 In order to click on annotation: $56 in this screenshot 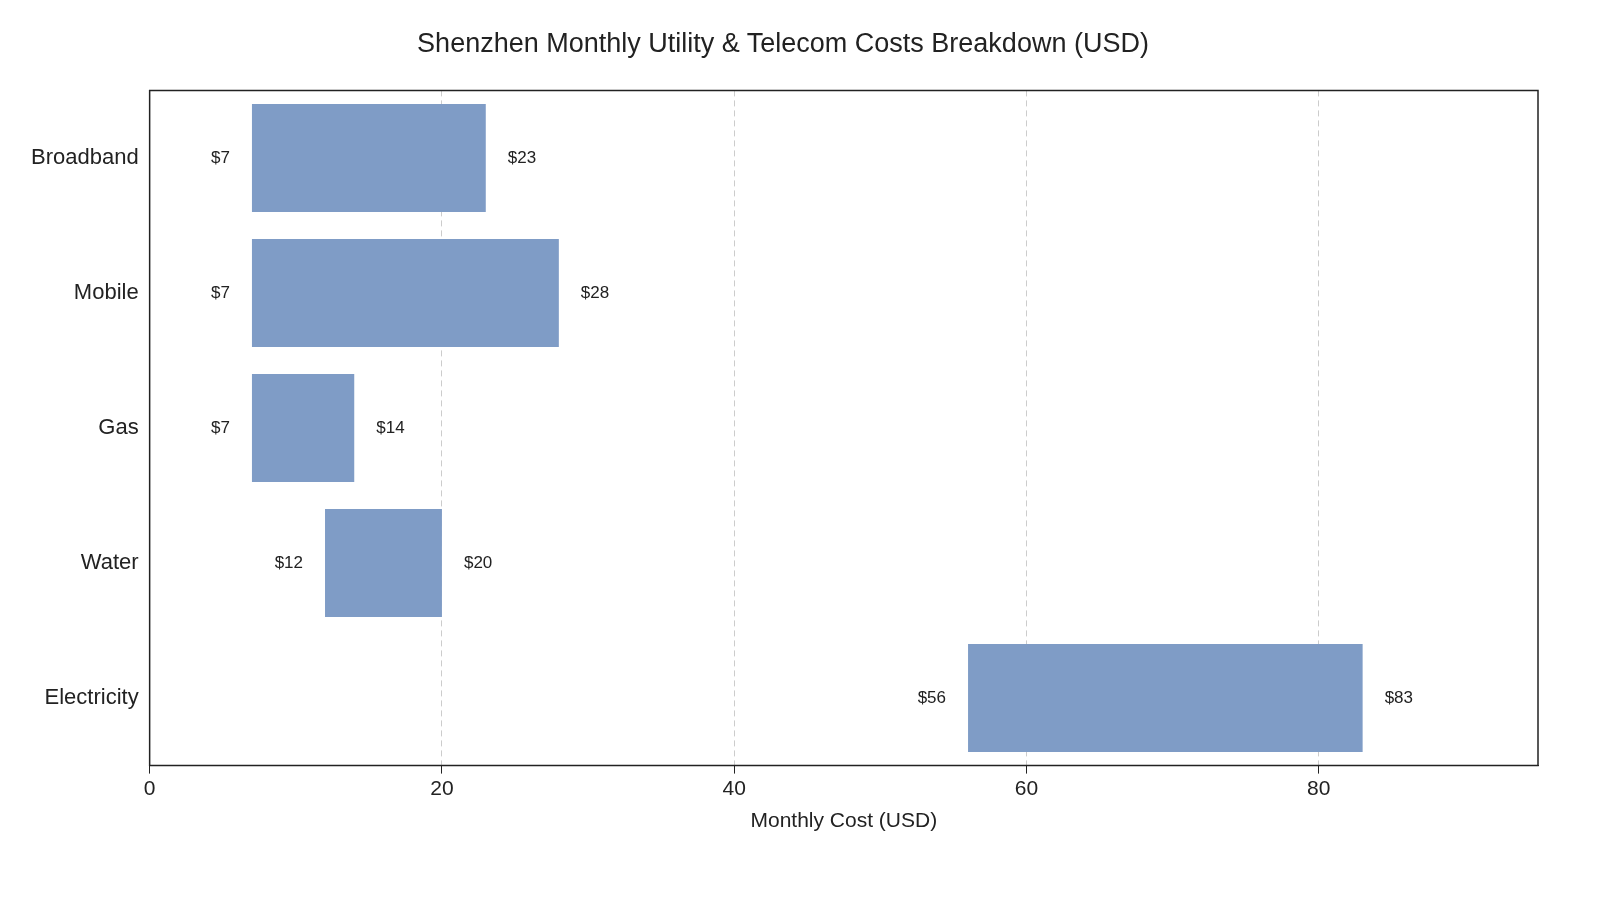, I will do `click(932, 697)`.